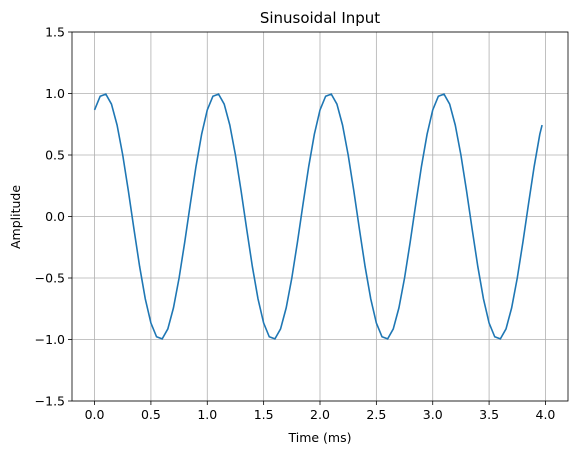 This screenshot has width=578, height=455. Describe the element at coordinates (55, 32) in the screenshot. I see `y-tick-label: 1.5` at that location.